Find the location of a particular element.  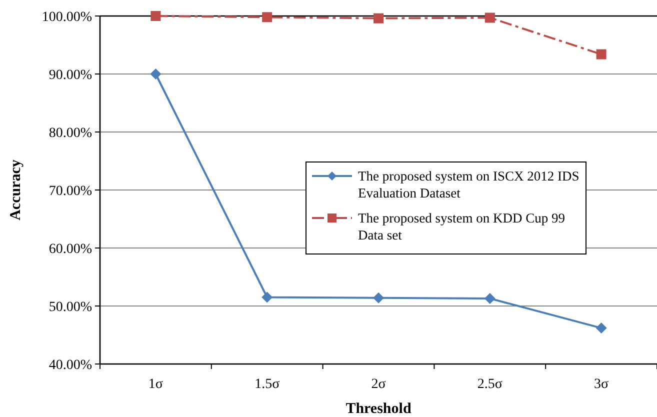

x-tick-label: 2.5σ is located at coordinates (490, 384).